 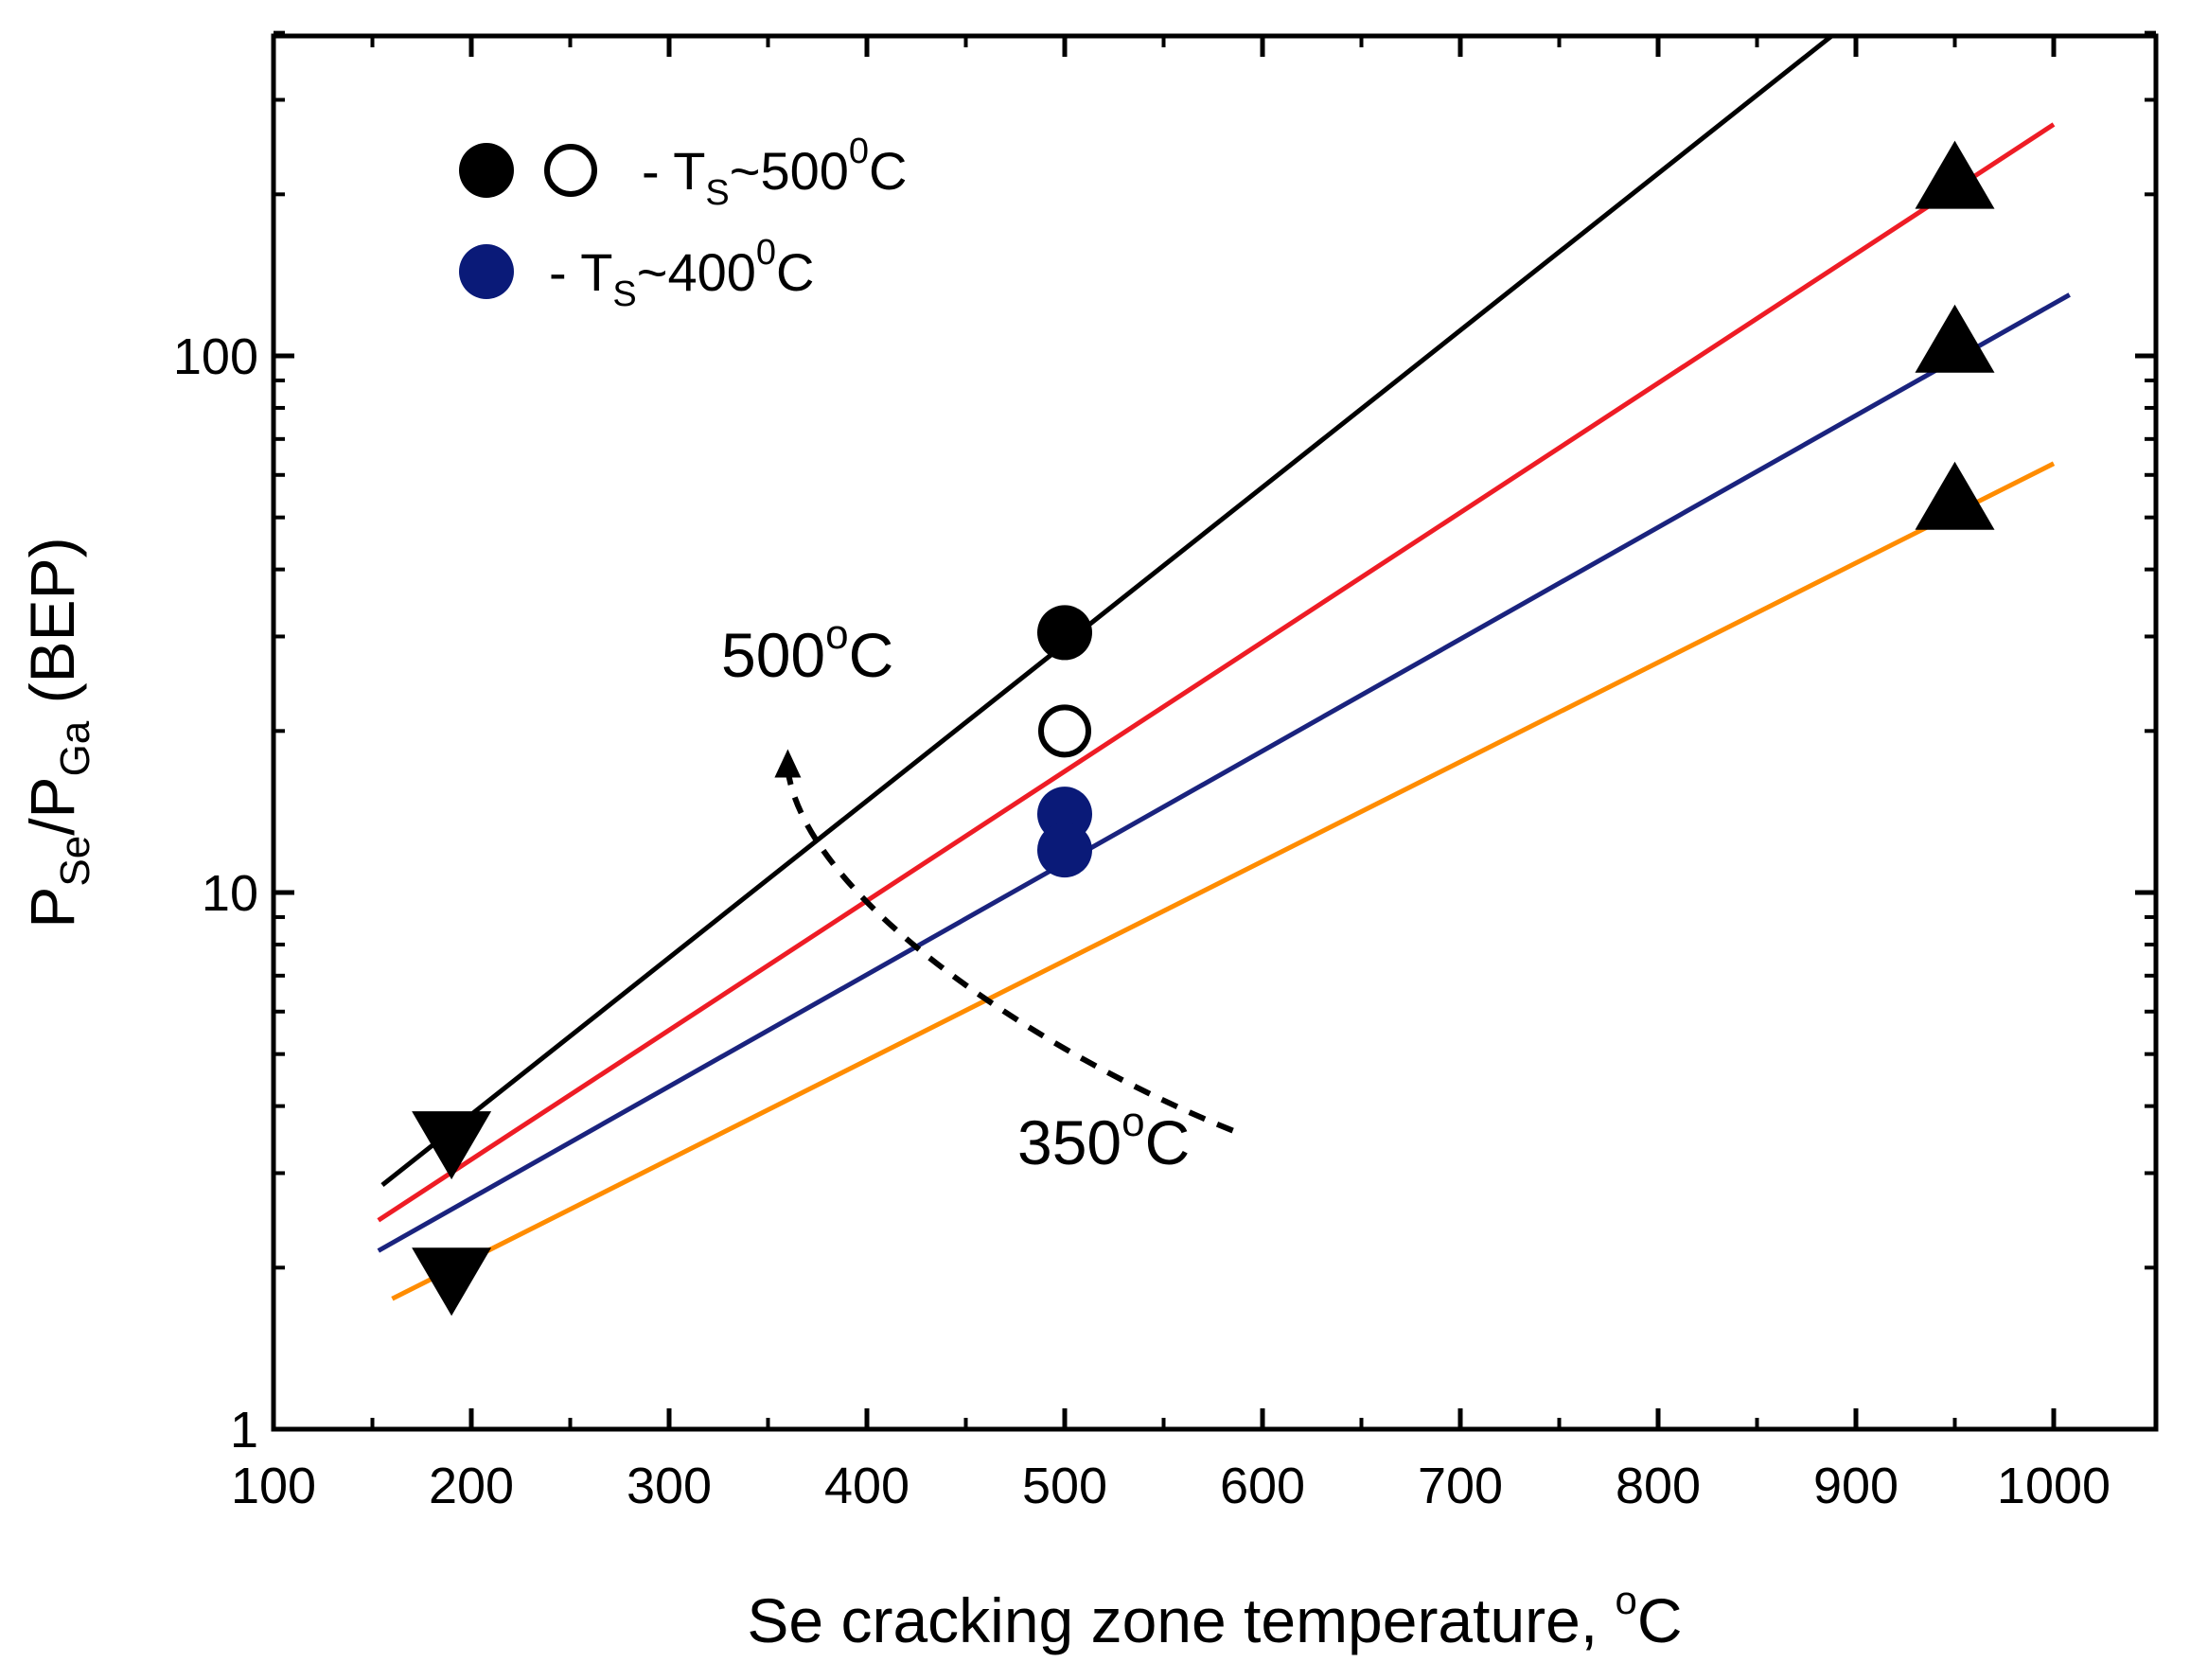 I want to click on annotations: 500oC 350oC, so click(x=956, y=894).